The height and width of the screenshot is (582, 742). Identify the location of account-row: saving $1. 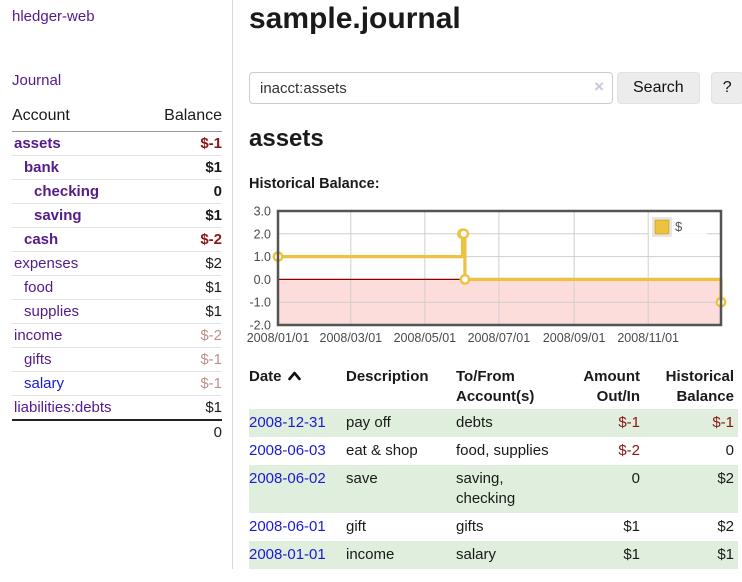
(117, 215).